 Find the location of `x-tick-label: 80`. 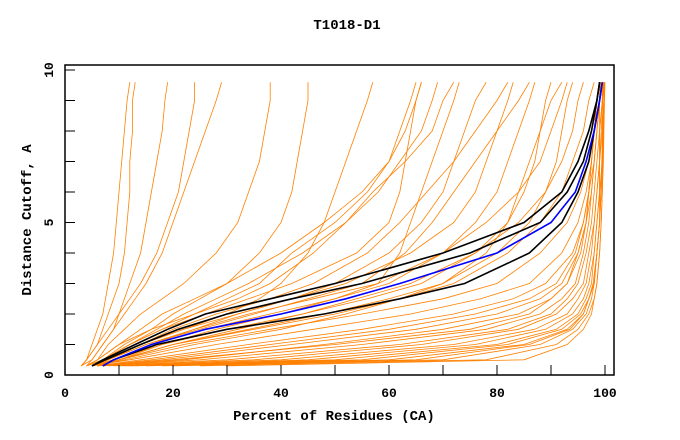

x-tick-label: 80 is located at coordinates (497, 393).